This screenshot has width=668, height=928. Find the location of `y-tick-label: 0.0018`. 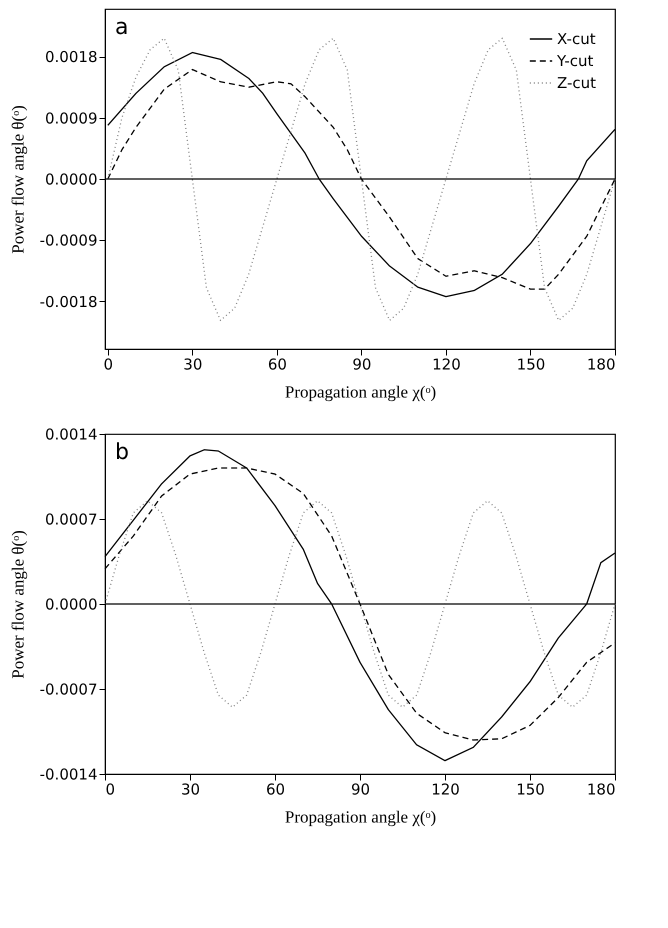

y-tick-label: 0.0018 is located at coordinates (71, 57).